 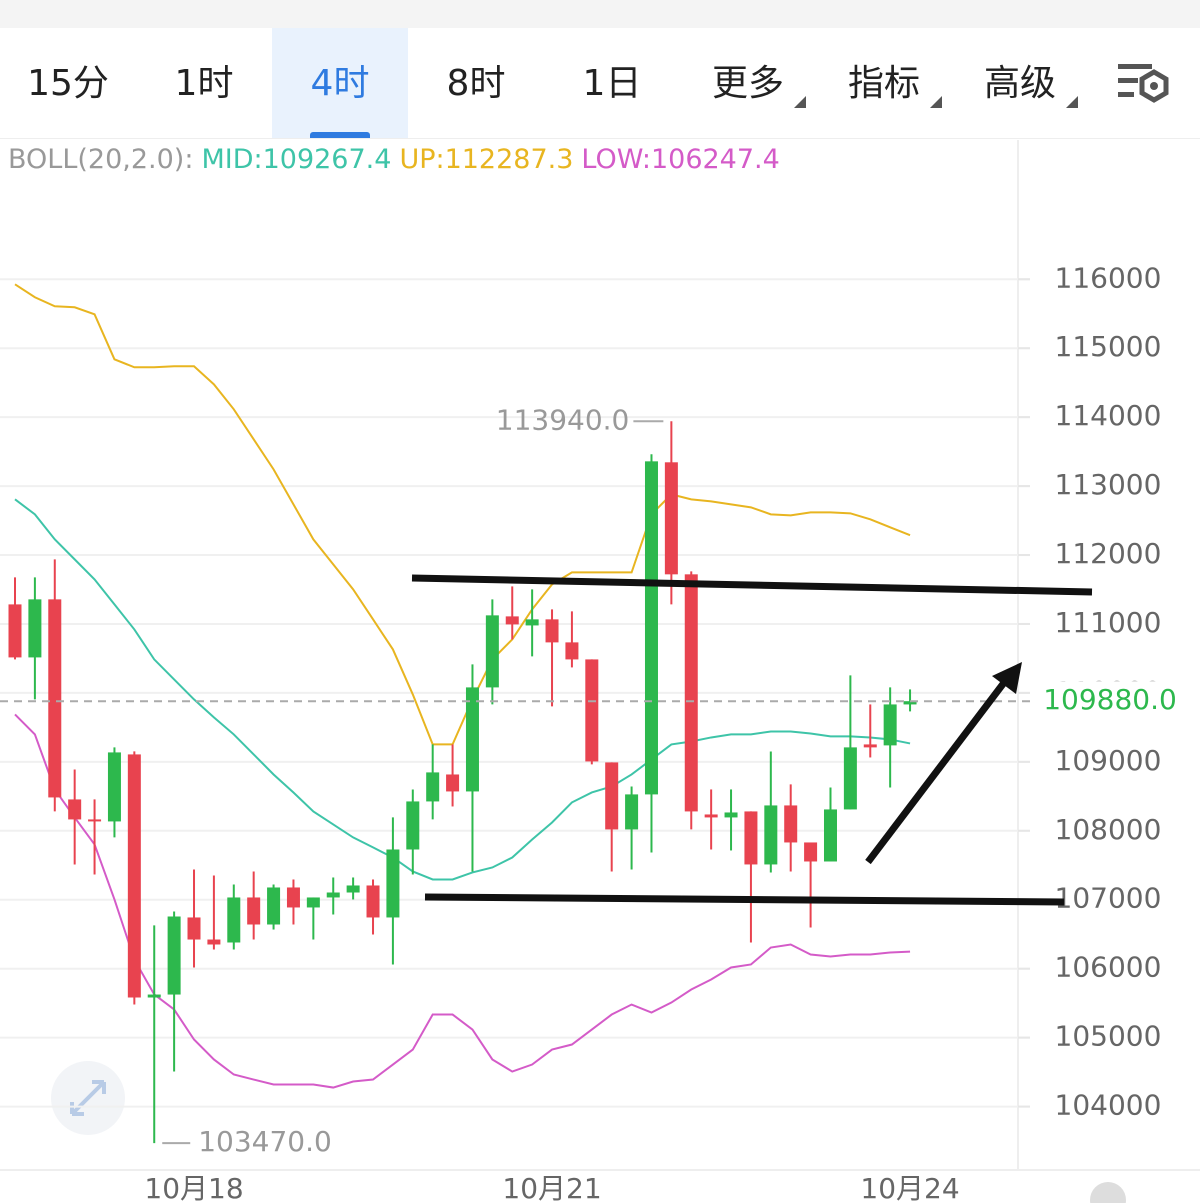 I want to click on y-tick-label: 114000, so click(x=1108, y=415).